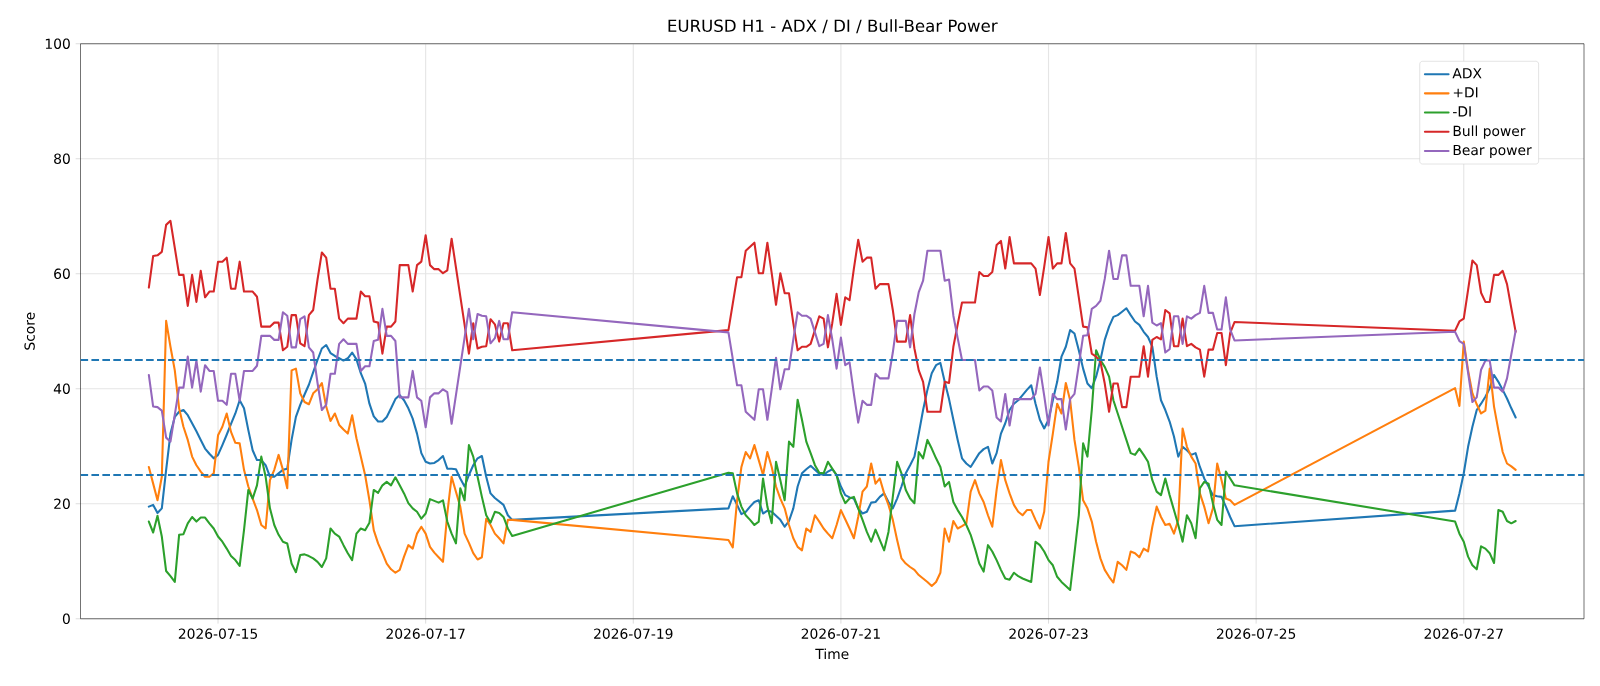 The width and height of the screenshot is (1600, 686). I want to click on legend-label: +DI, so click(1465, 92).